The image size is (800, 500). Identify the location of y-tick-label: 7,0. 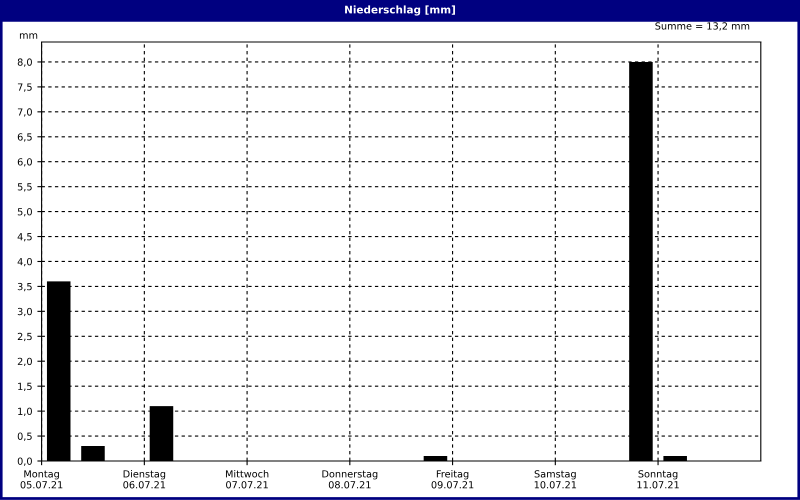
(25, 112).